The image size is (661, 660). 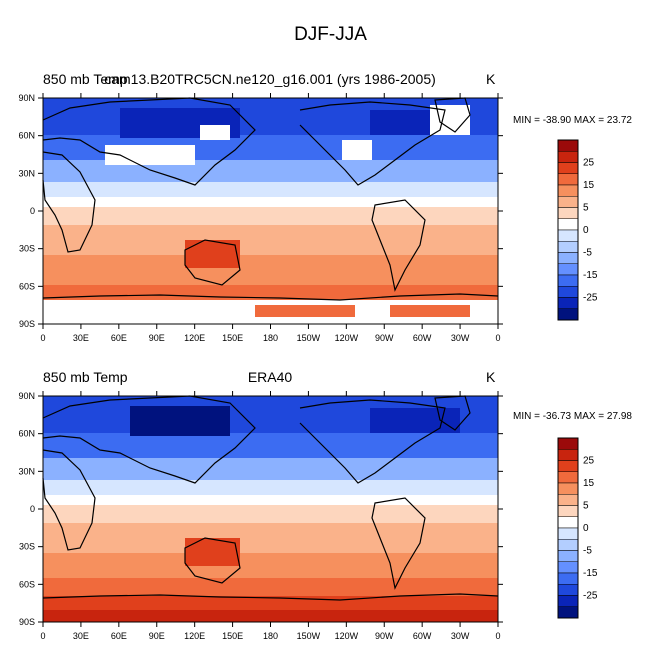 I want to click on lon-tick-label: 120W, so click(x=347, y=338).